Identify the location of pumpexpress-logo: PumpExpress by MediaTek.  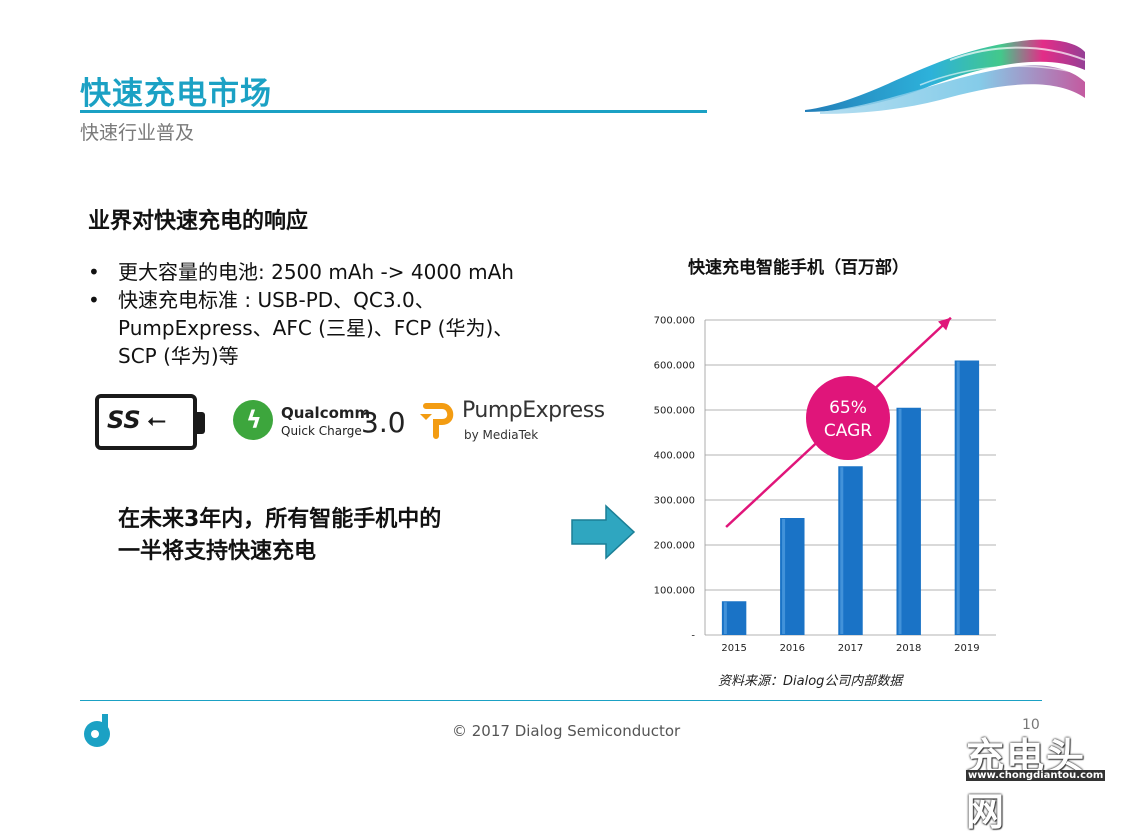
(520, 422).